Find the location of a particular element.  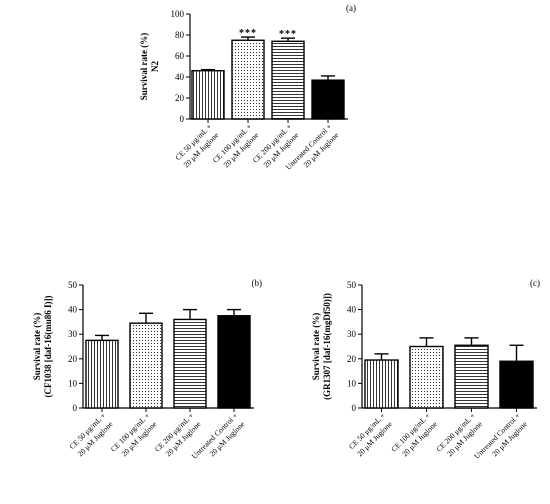

y-tick-label: 60 is located at coordinates (180, 56).